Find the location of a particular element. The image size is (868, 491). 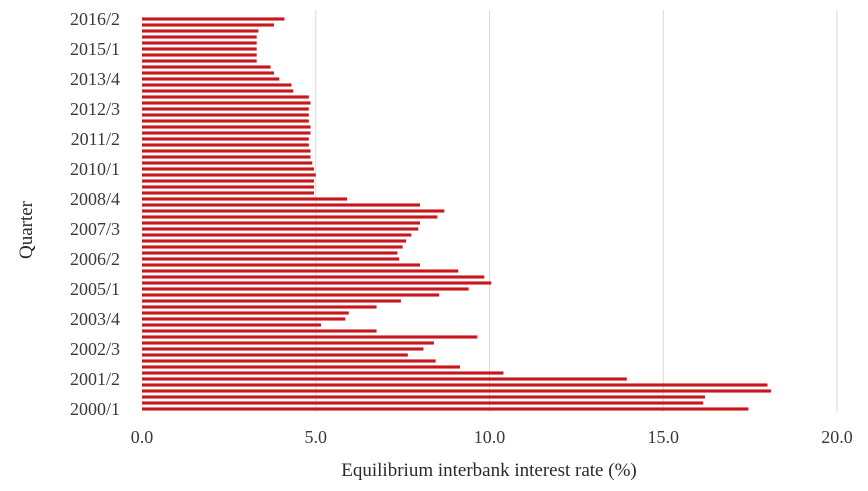

y-tick-label: 2012/3 is located at coordinates (95, 109).